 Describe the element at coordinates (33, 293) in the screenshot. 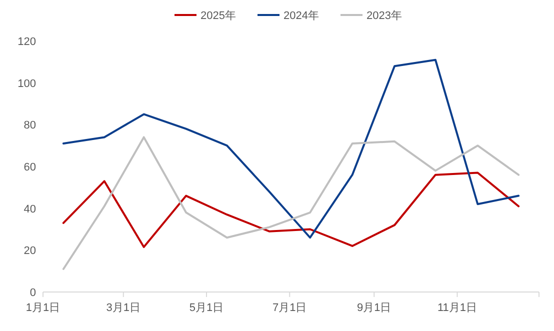

I see `y-tick-label: 0` at that location.